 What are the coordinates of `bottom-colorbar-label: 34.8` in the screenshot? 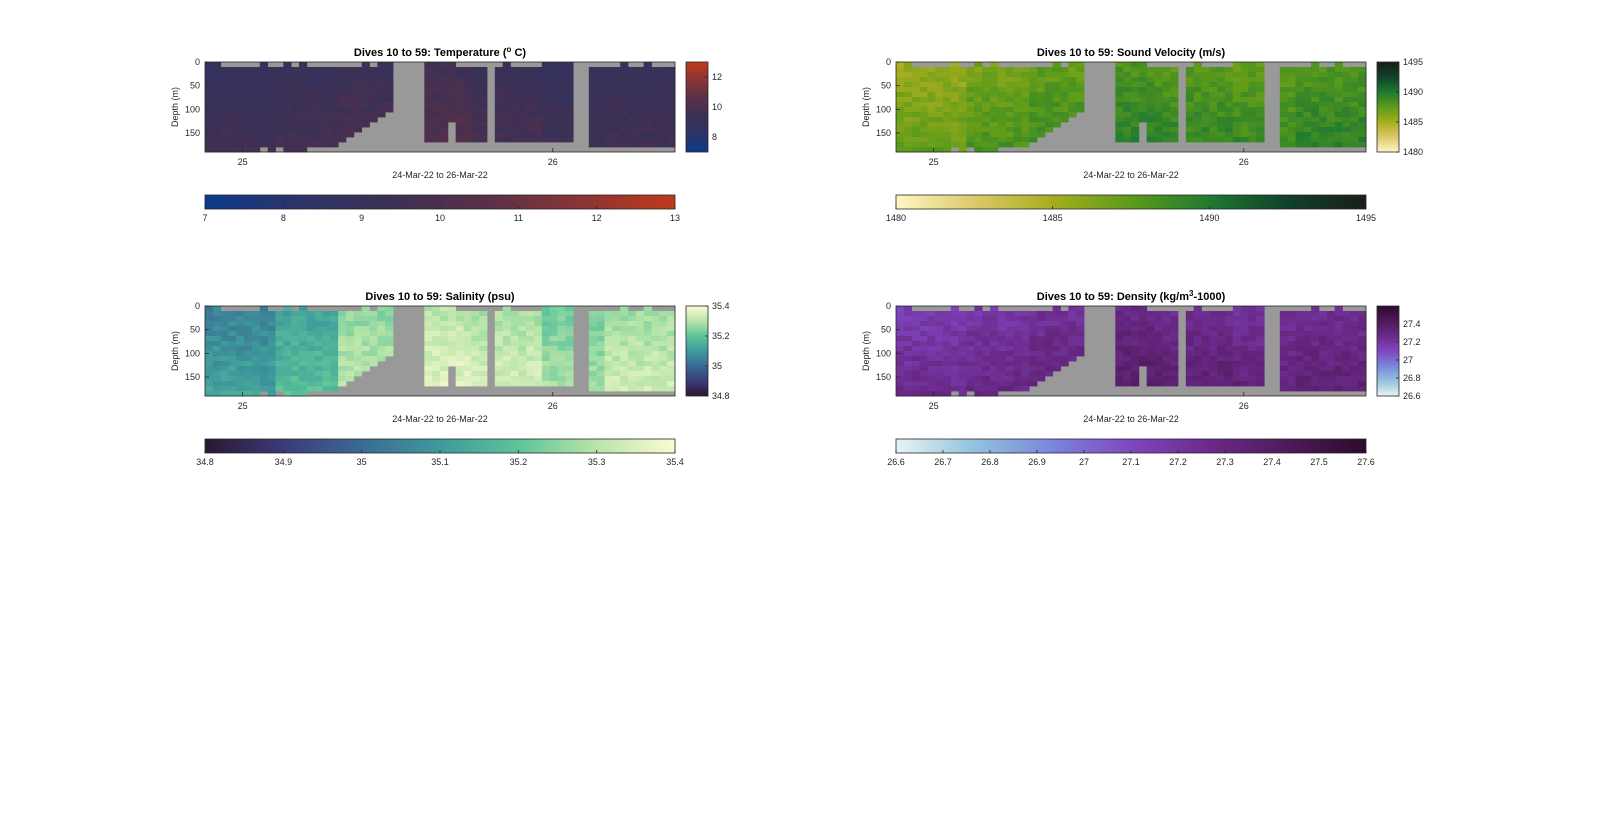 It's located at (205, 462).